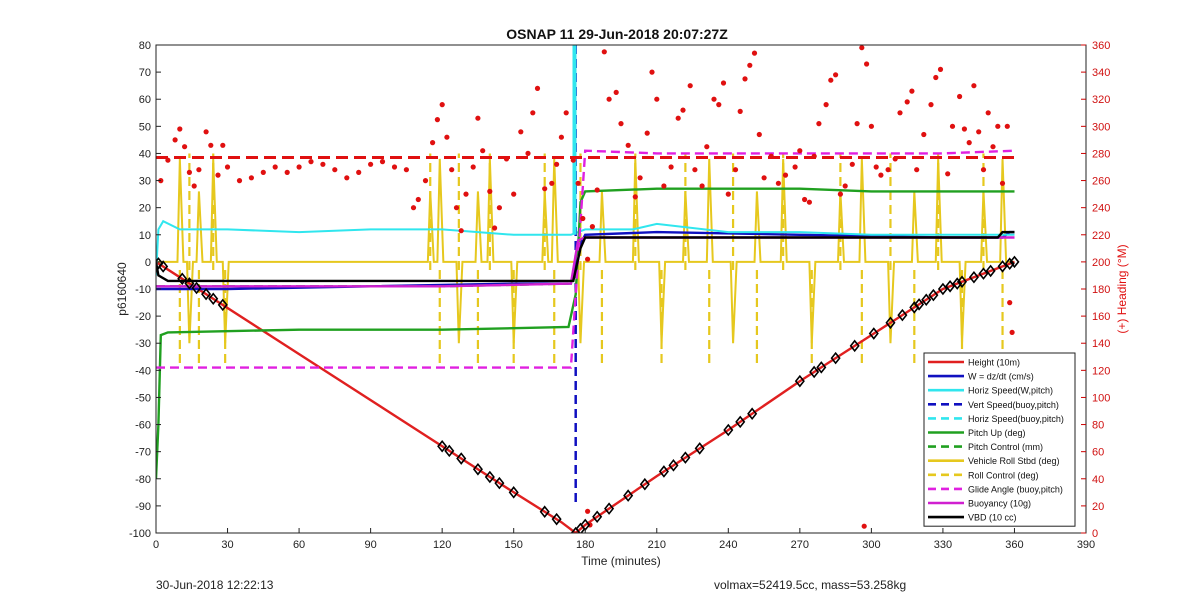 The image size is (1200, 601). I want to click on legend-label: VBD (10 cc), so click(992, 518).